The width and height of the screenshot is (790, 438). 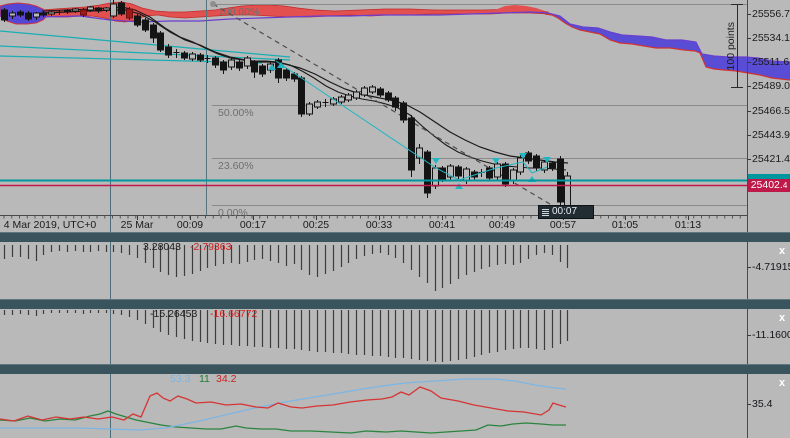 I want to click on indicator-value-label: -2.79363, so click(x=211, y=247).